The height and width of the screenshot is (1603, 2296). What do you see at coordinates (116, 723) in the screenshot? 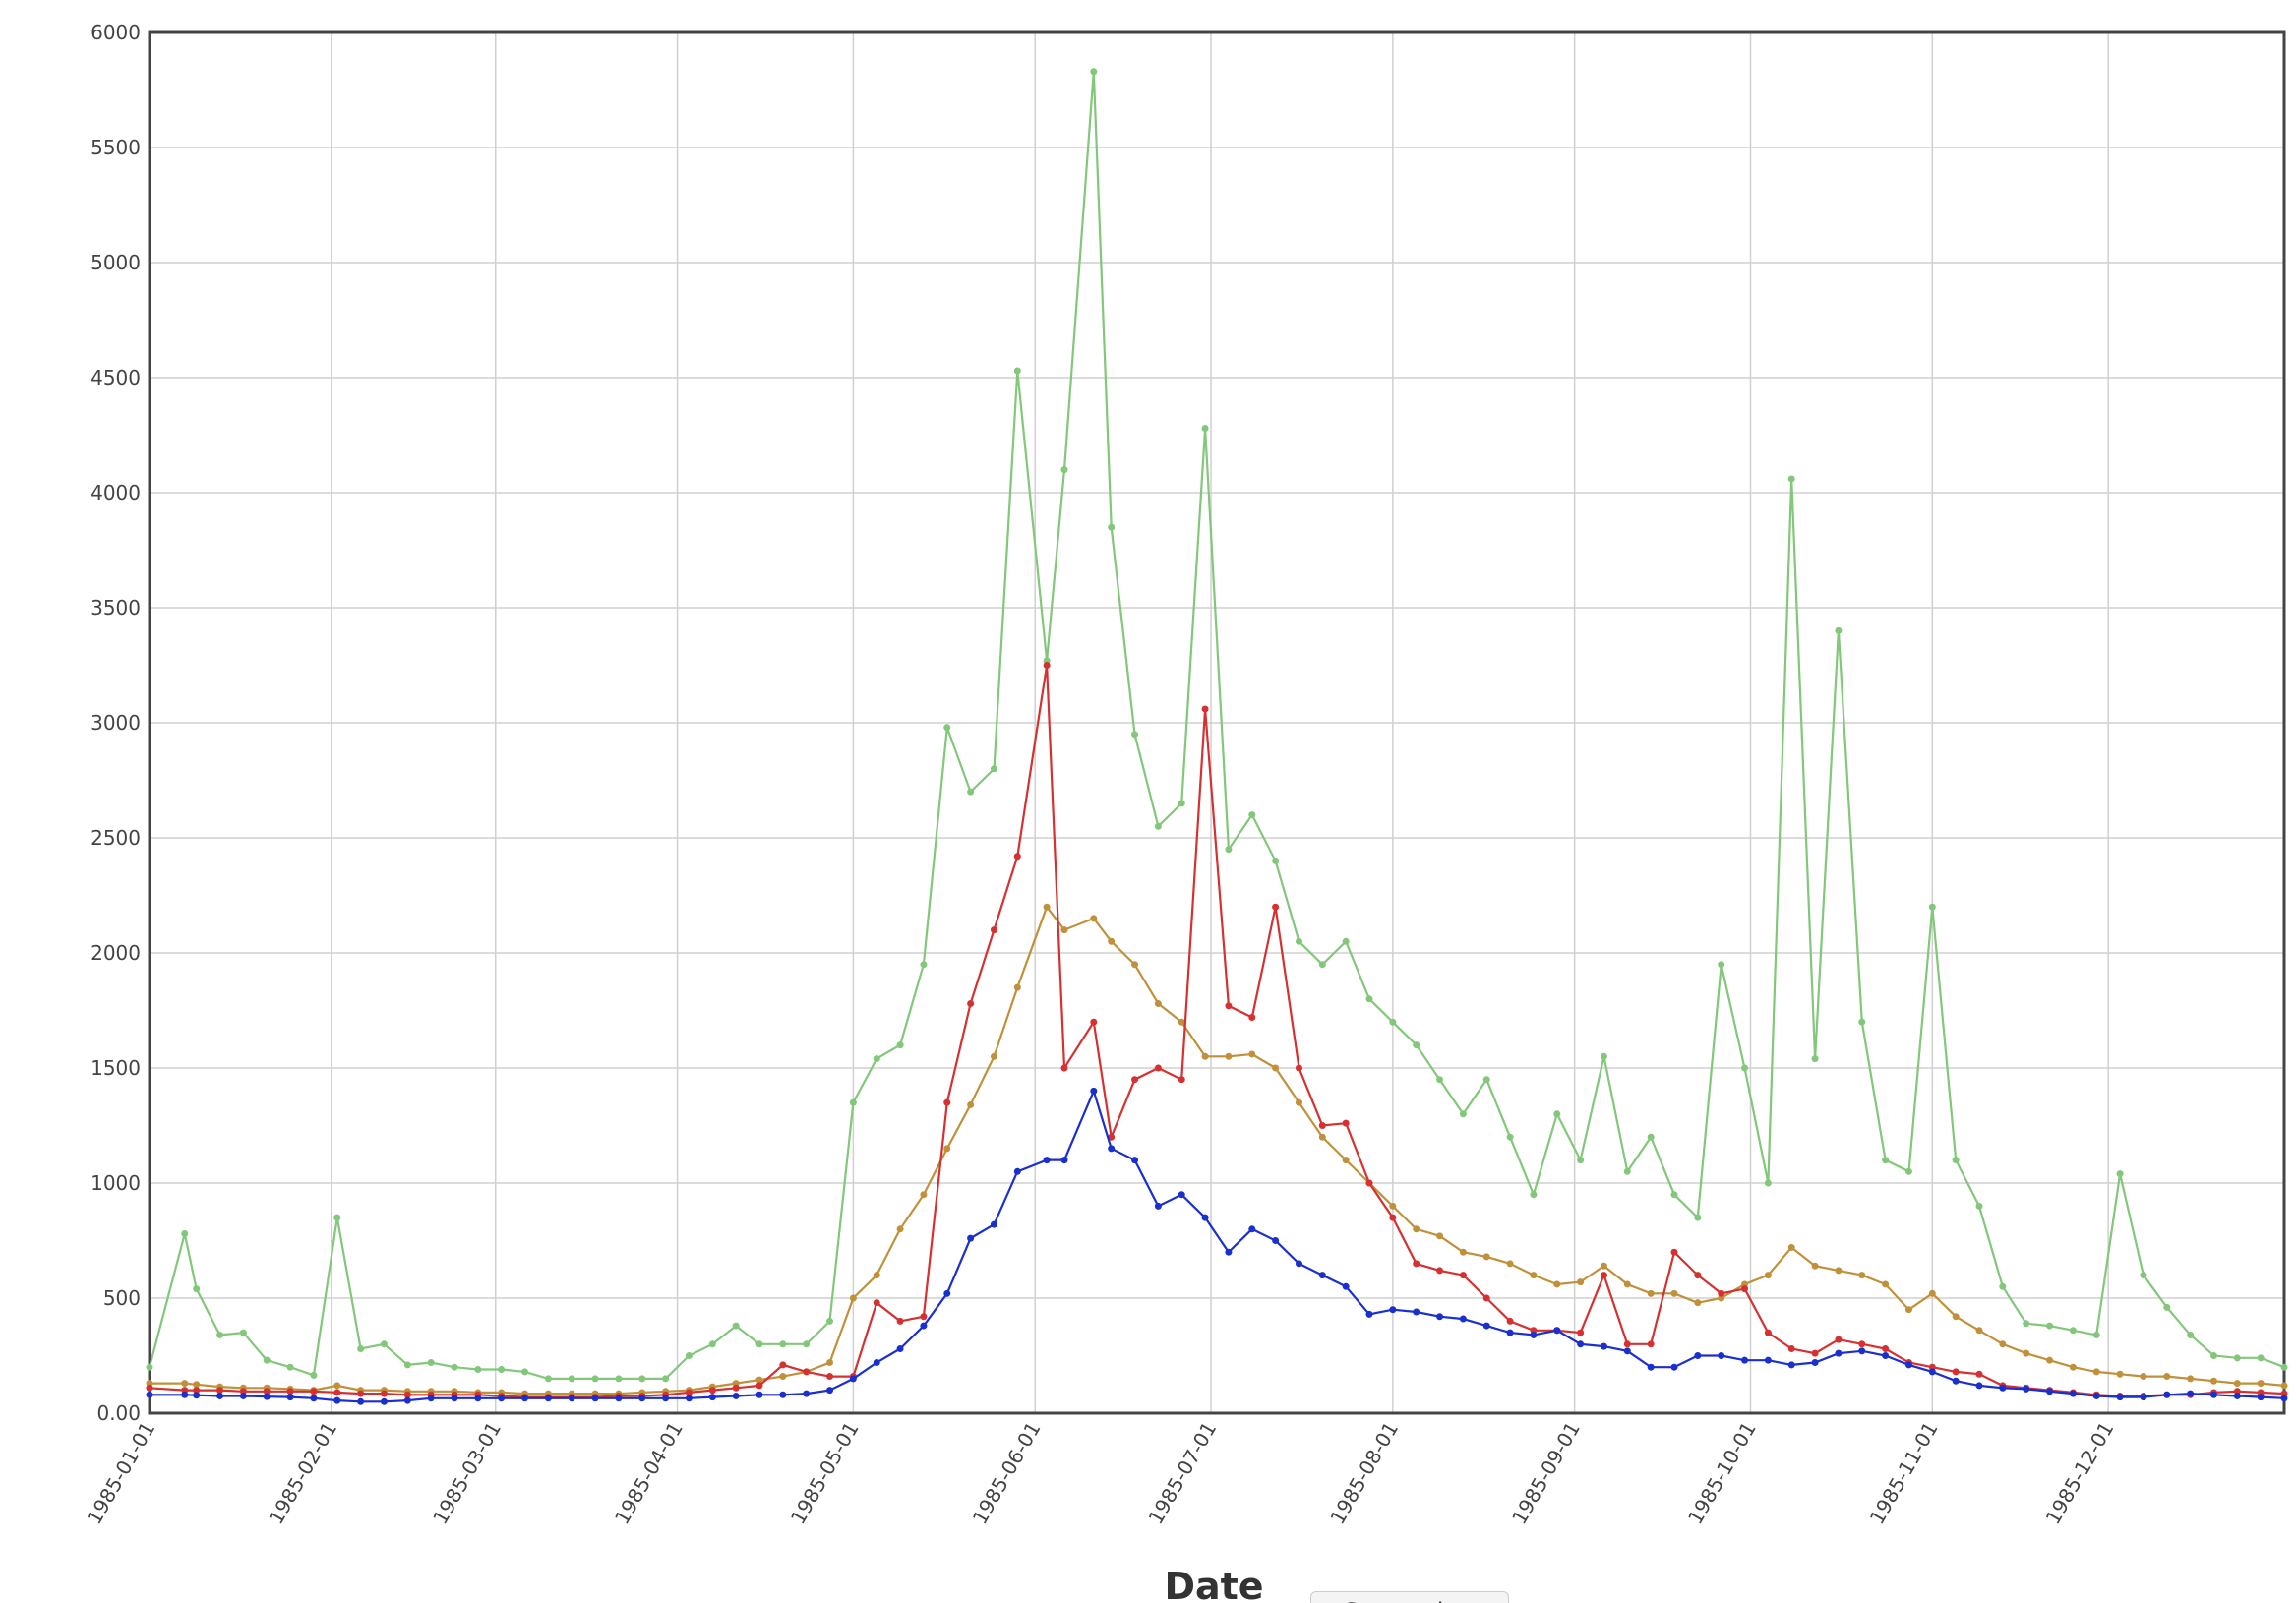
I see `y-tick-label: 3000` at bounding box center [116, 723].